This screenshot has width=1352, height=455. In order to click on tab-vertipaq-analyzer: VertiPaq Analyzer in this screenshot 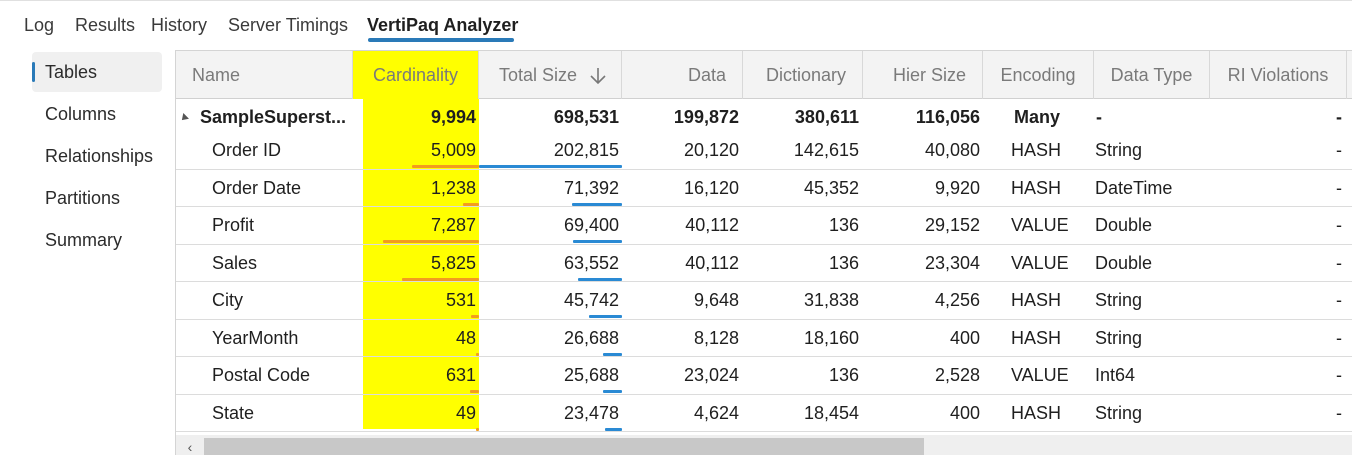, I will do `click(443, 25)`.